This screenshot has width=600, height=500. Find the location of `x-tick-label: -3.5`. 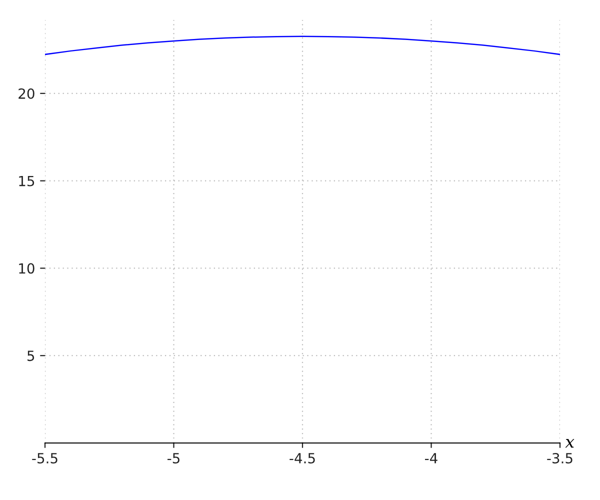

x-tick-label: -3.5 is located at coordinates (559, 458).